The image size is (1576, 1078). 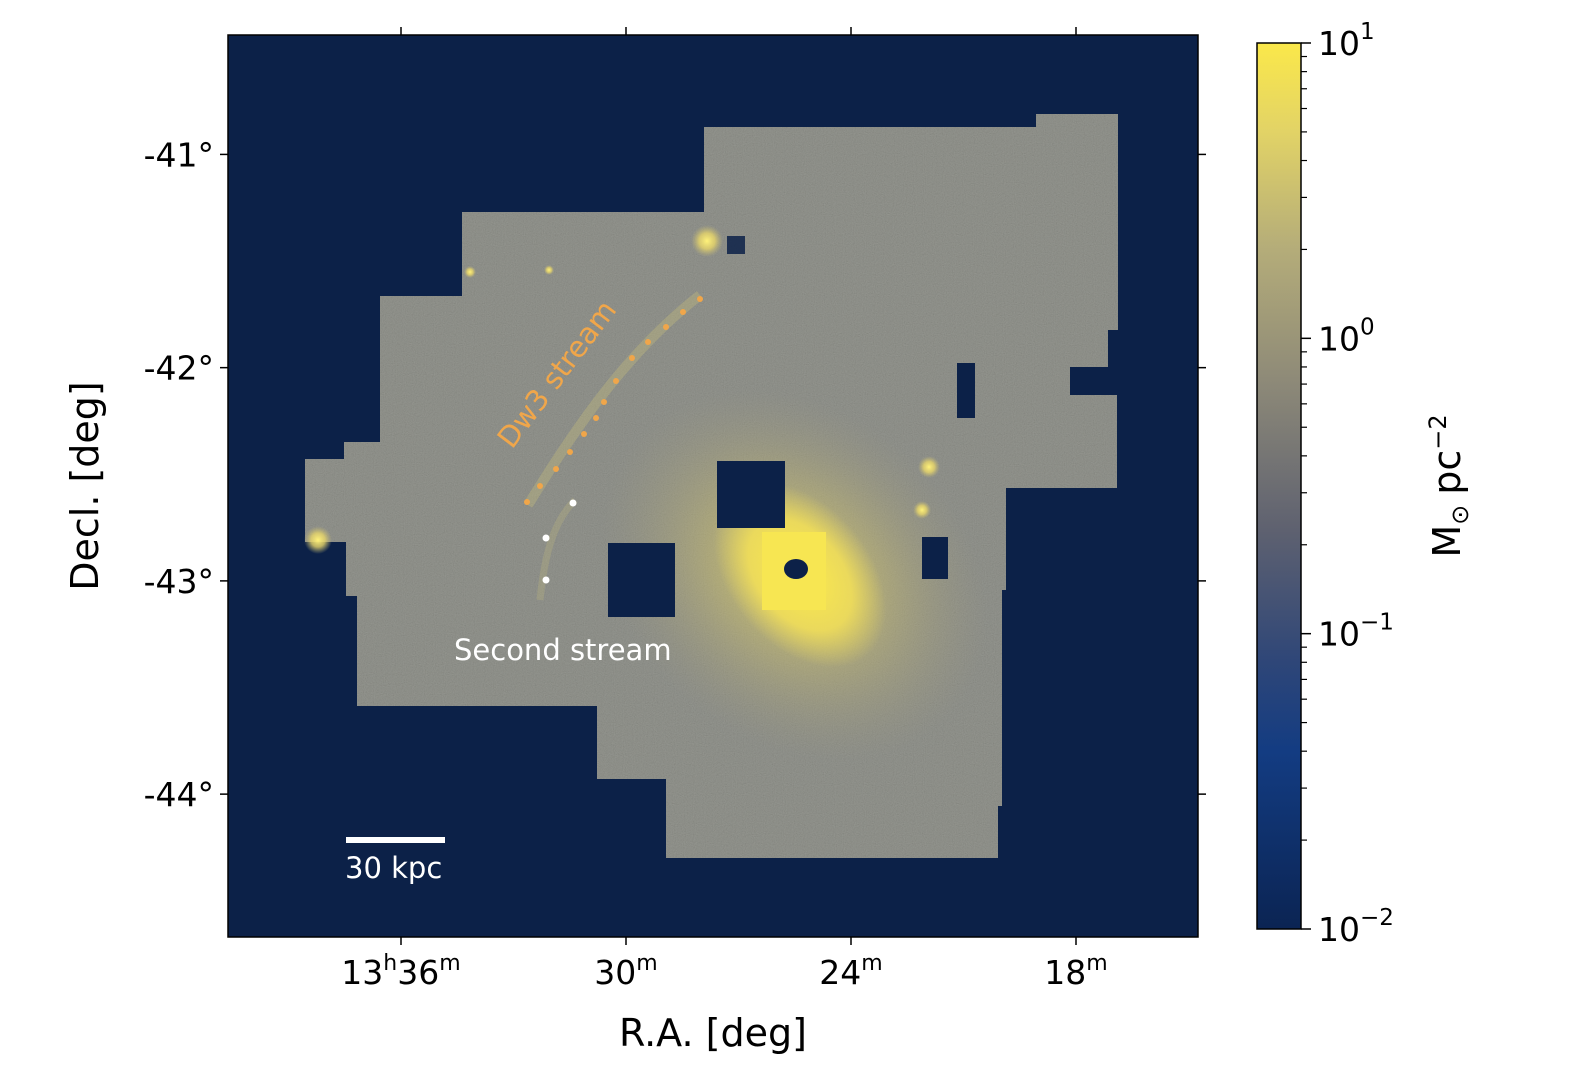 I want to click on x-axis-label: R.A. [deg], so click(x=713, y=1033).